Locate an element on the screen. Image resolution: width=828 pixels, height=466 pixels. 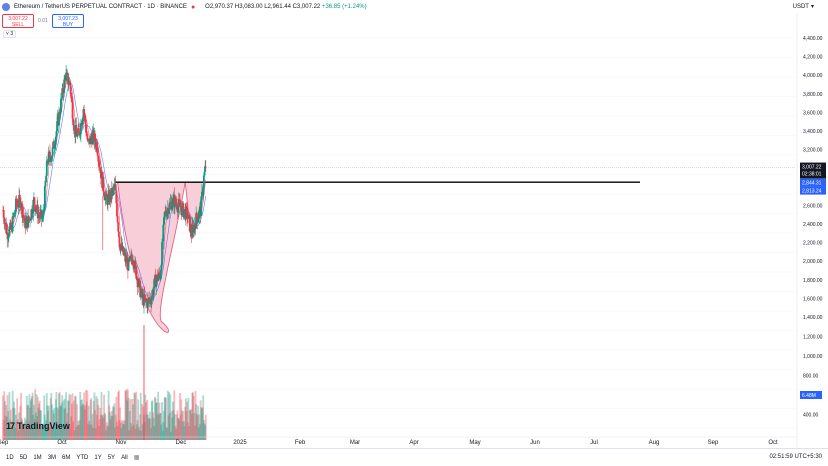
tradingview-logo: 17 TradingView is located at coordinates (38, 426).